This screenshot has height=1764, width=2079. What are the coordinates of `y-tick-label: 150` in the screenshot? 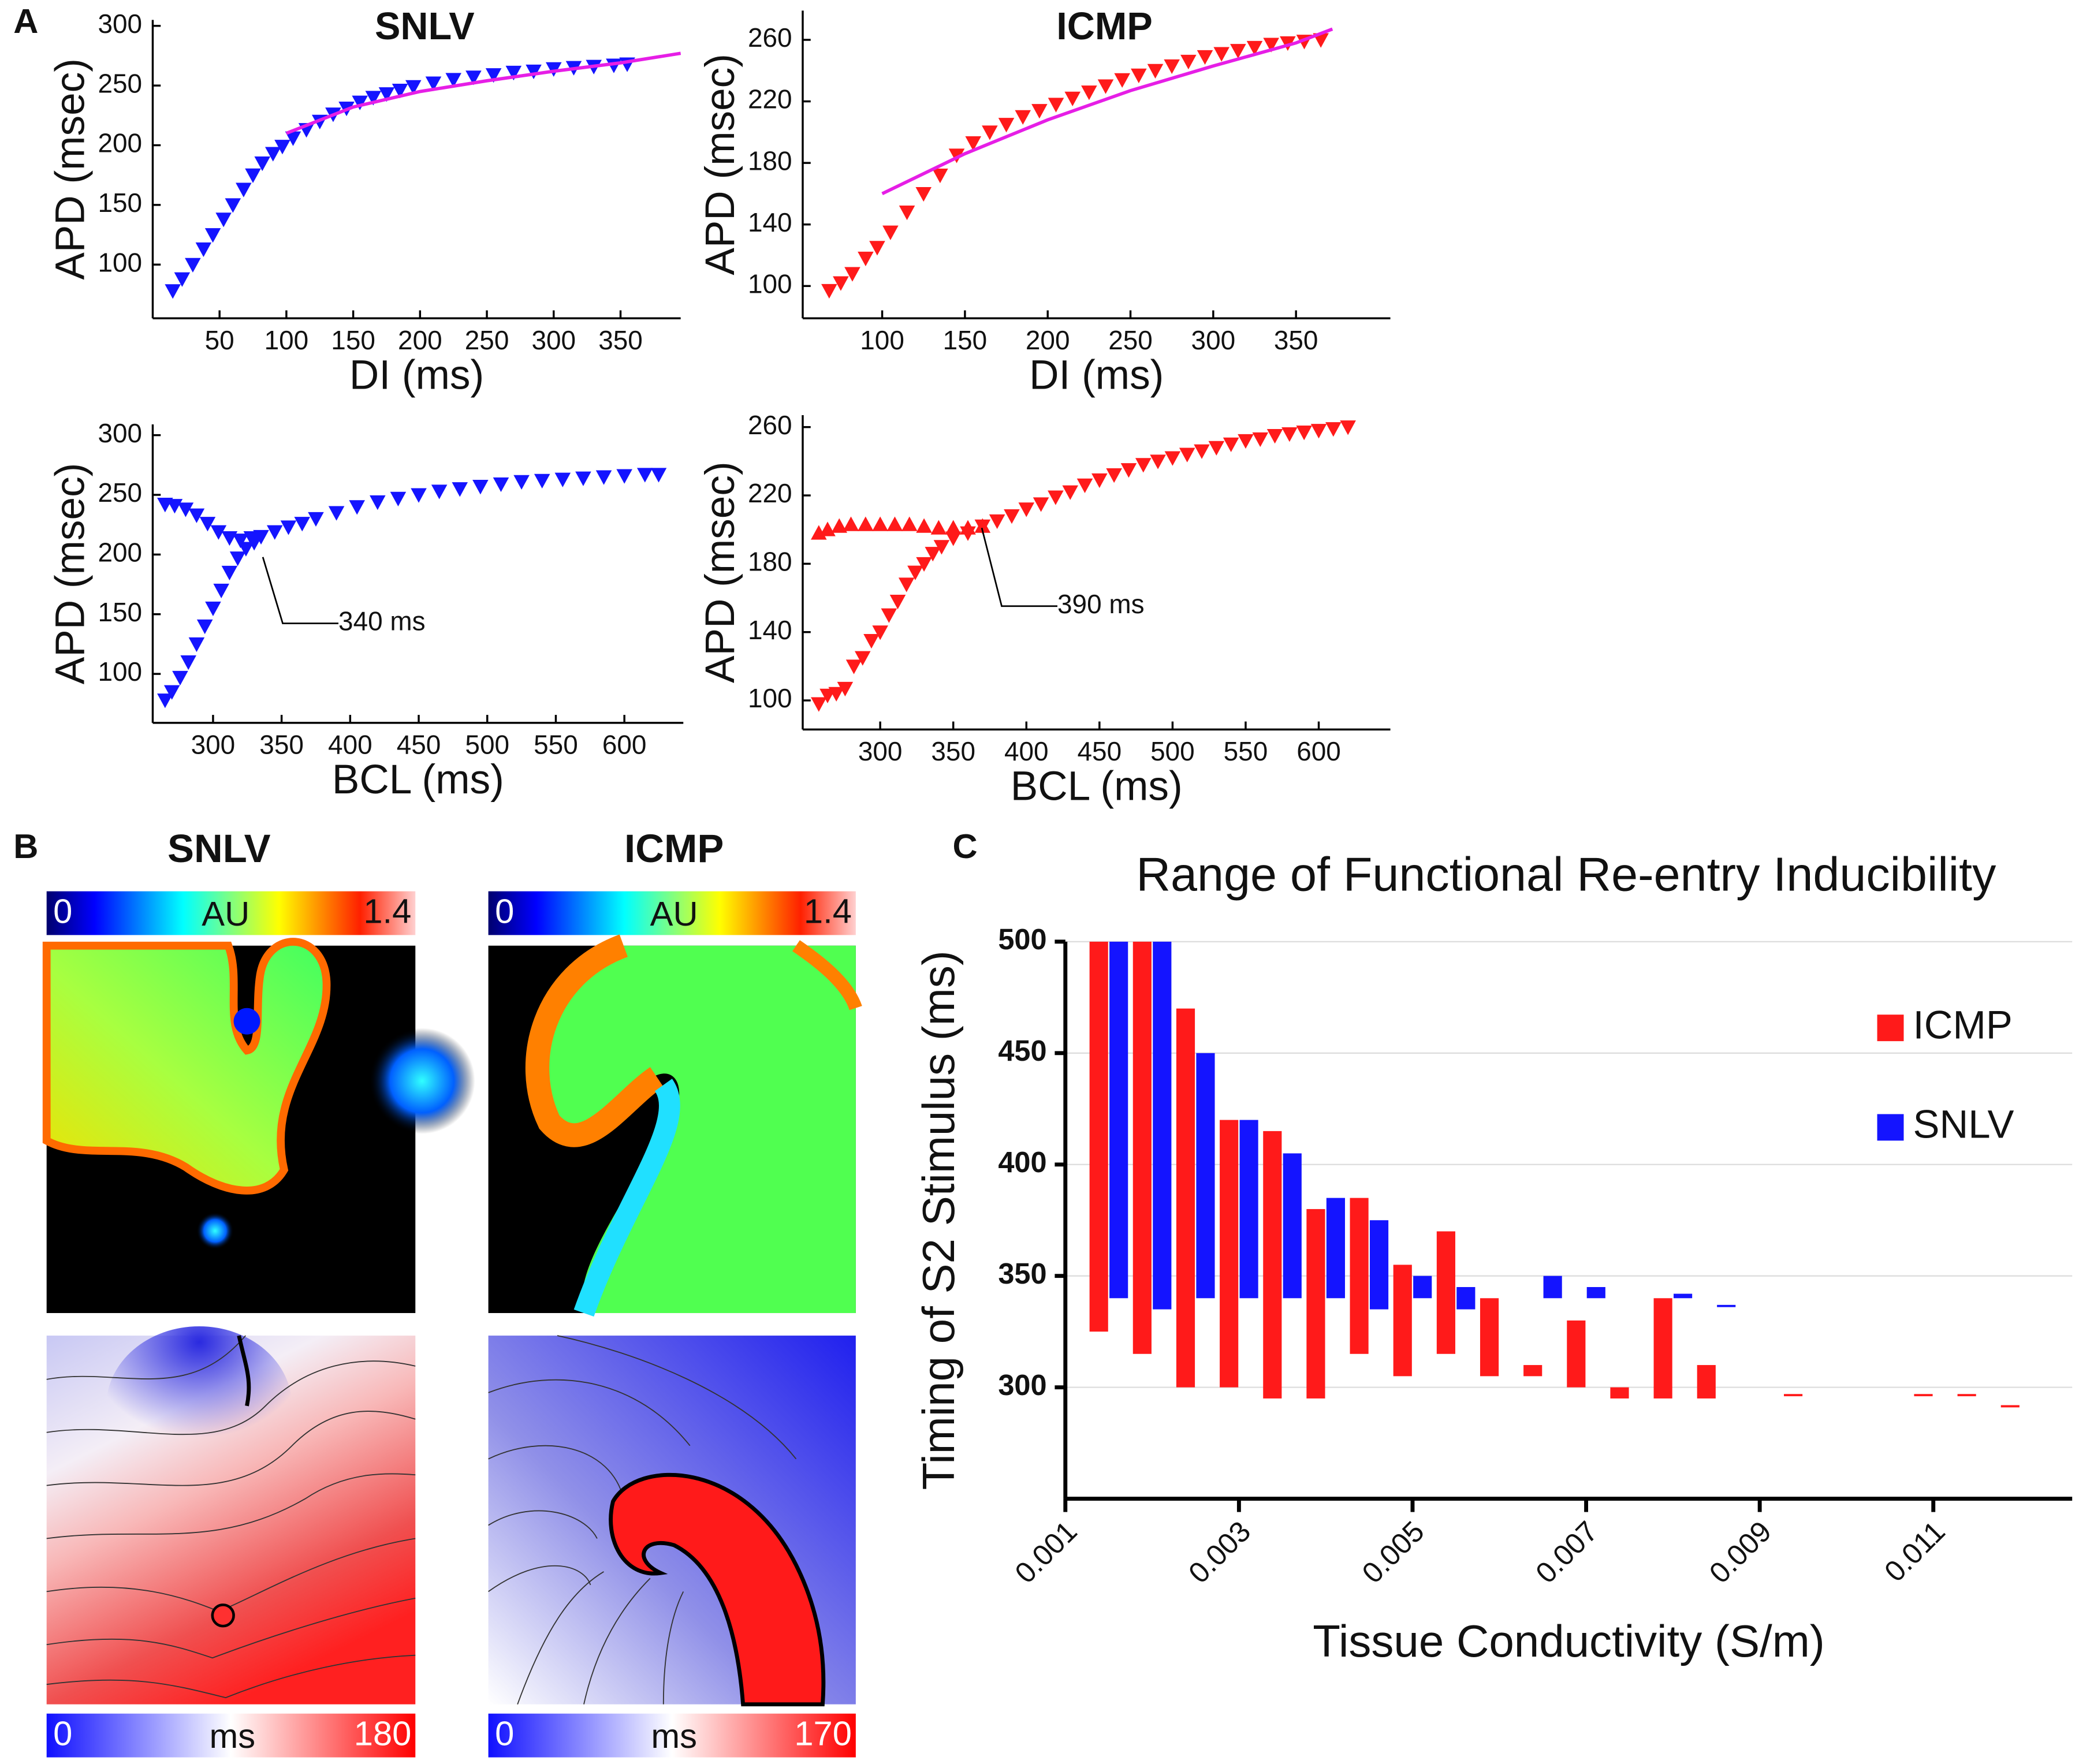 It's located at (120, 203).